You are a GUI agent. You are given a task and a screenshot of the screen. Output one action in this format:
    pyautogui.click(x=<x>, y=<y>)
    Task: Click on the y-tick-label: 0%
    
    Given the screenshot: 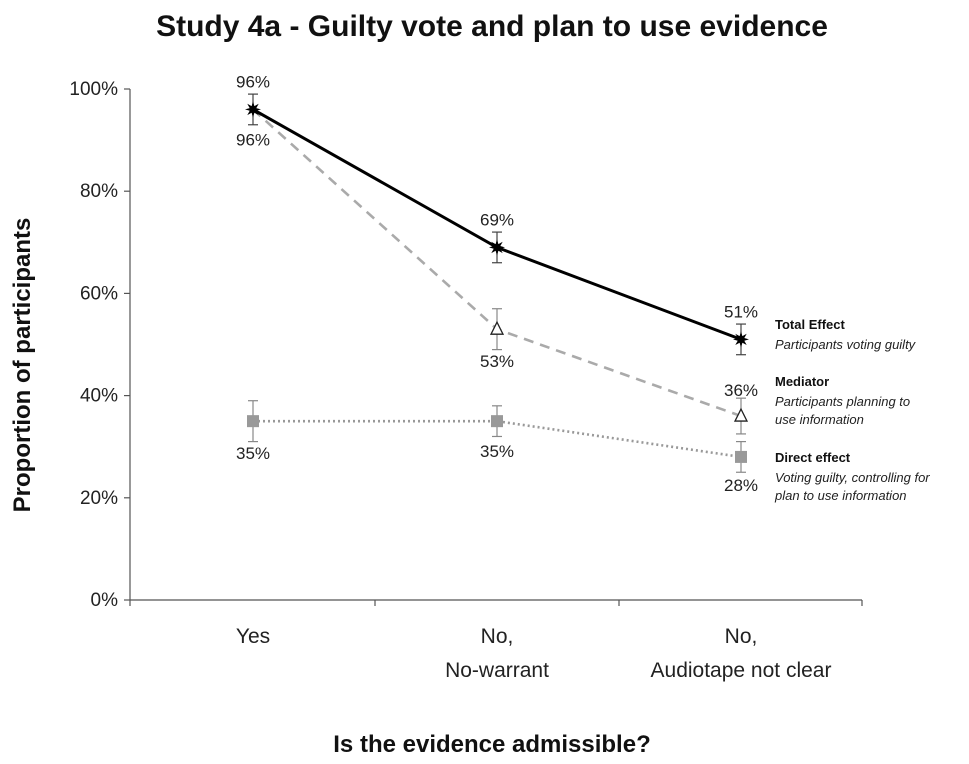 What is the action you would take?
    pyautogui.click(x=105, y=600)
    